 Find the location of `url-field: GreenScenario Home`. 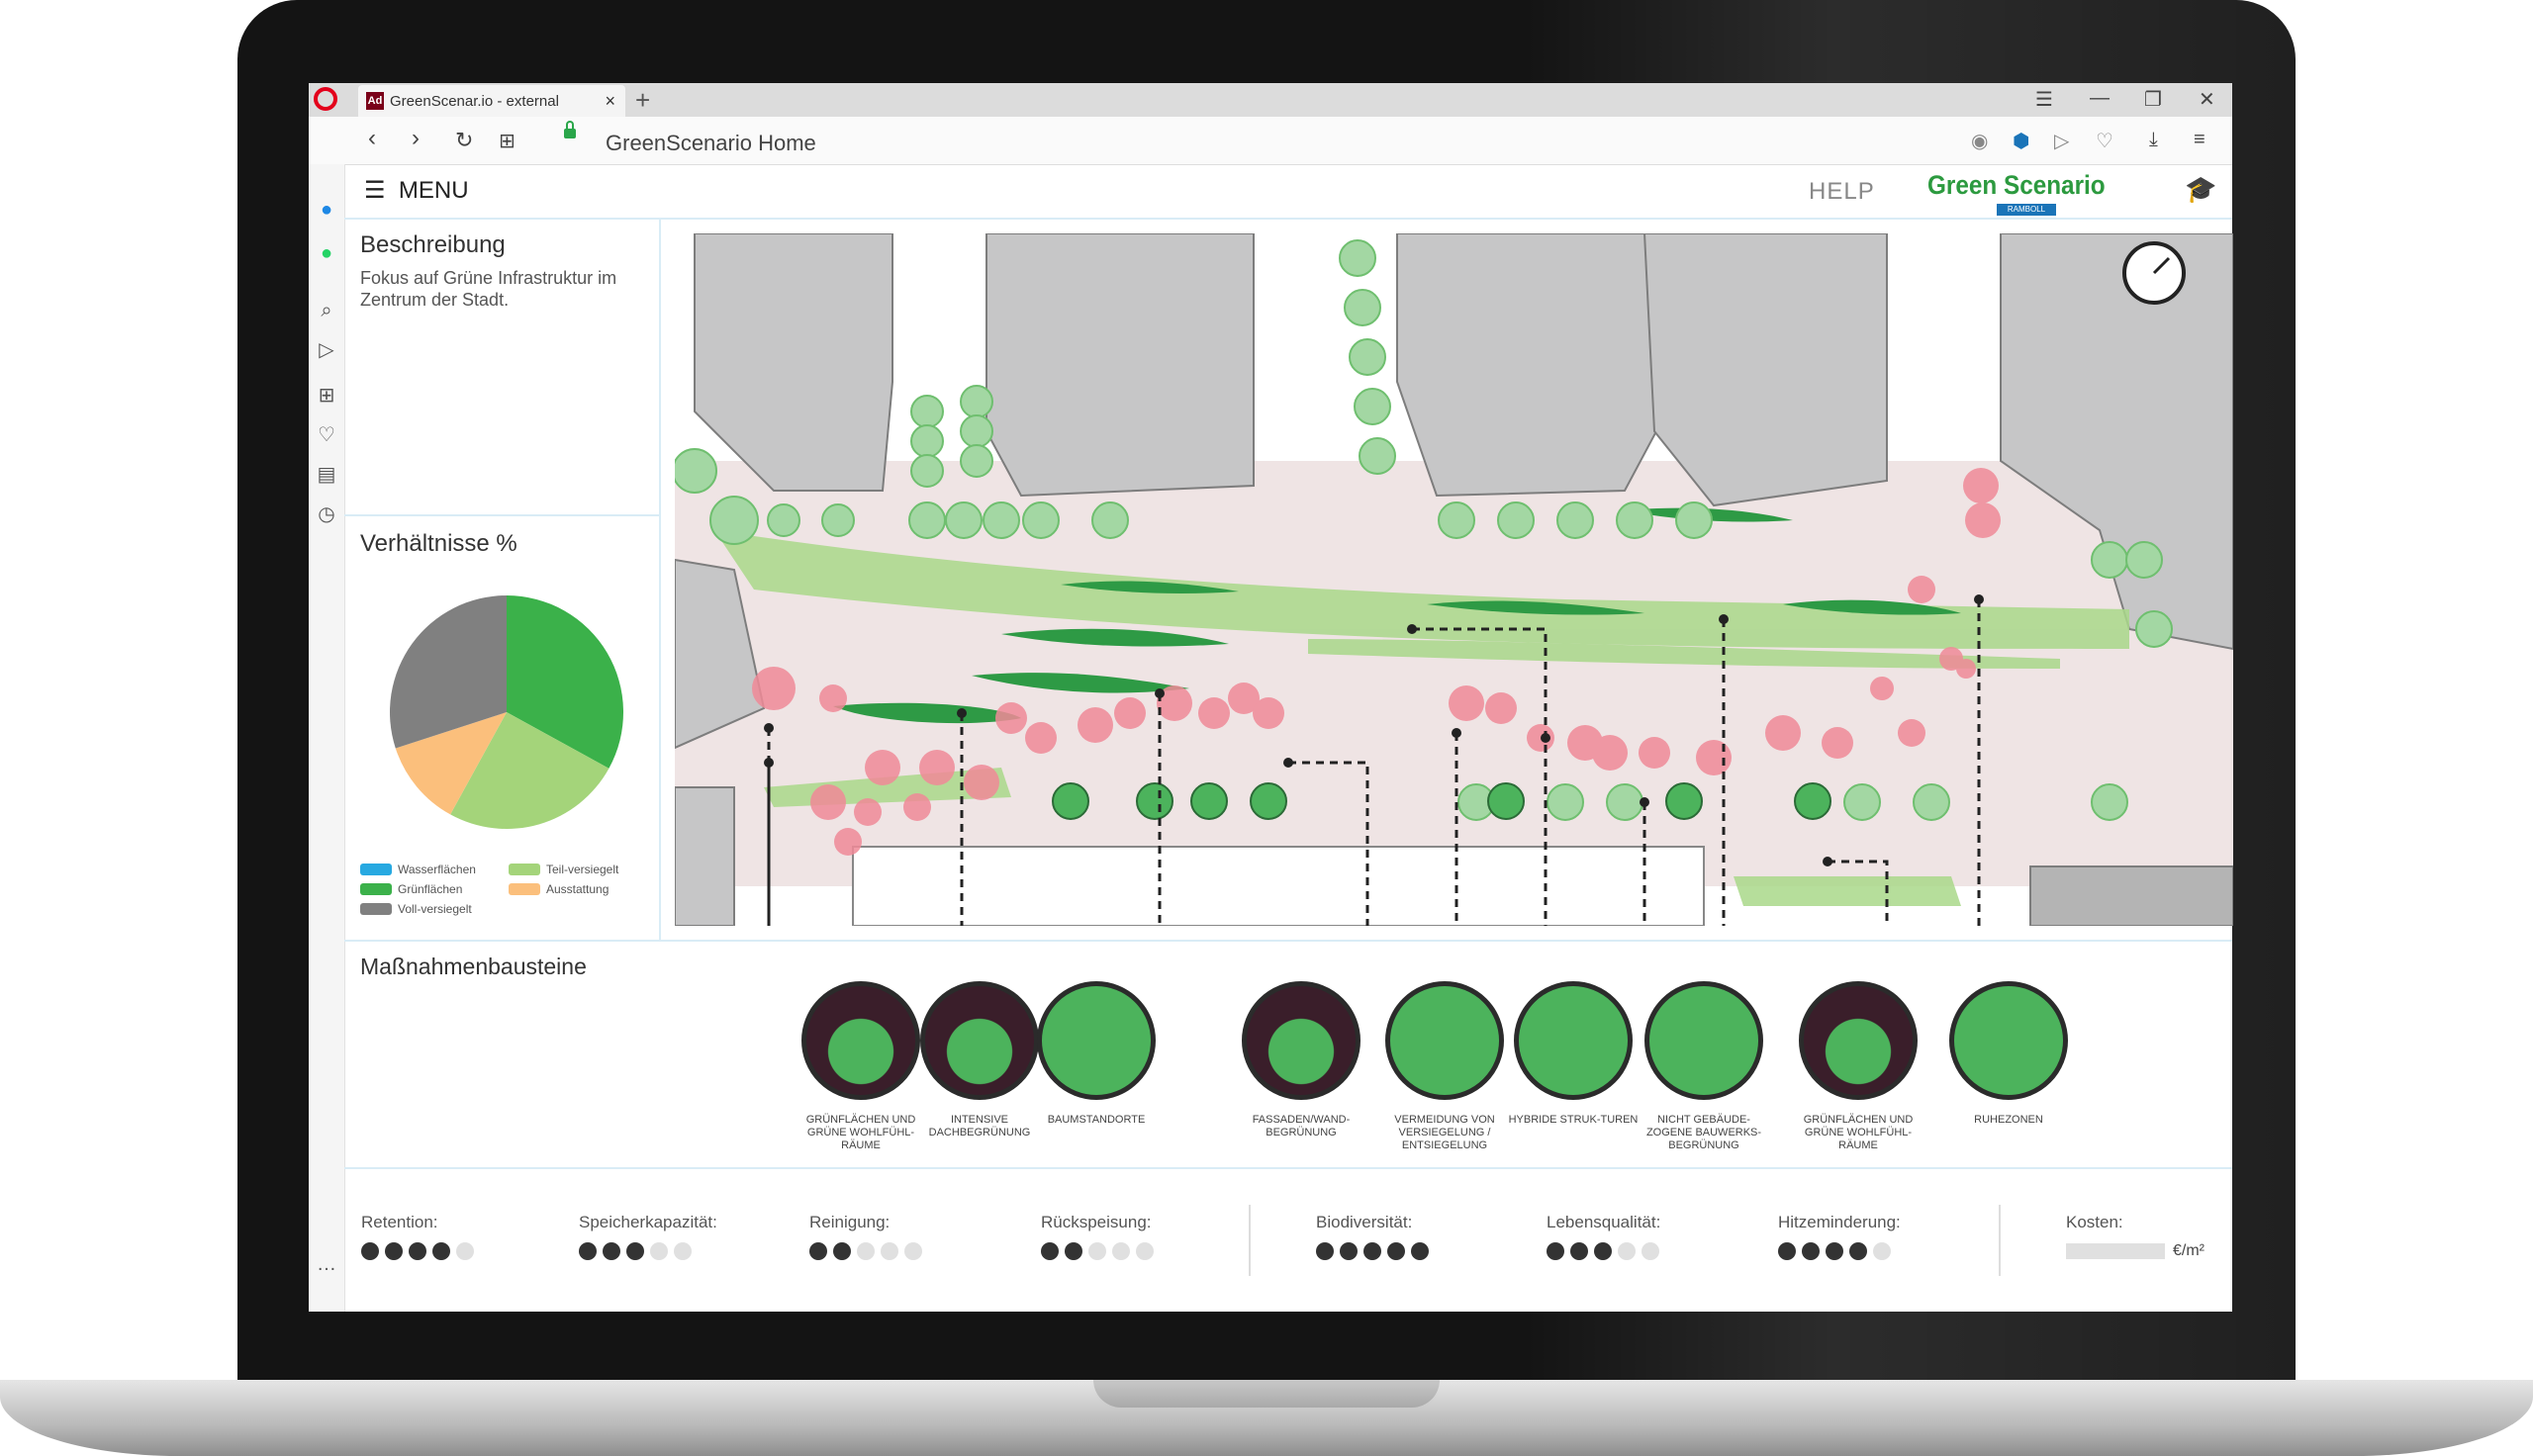

url-field: GreenScenario Home is located at coordinates (711, 143).